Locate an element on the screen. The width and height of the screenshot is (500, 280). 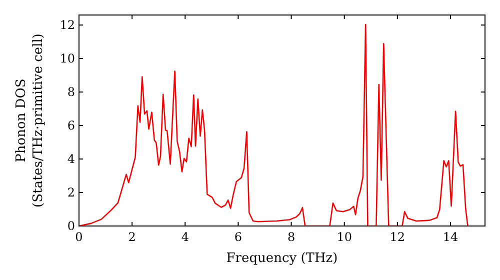
x-tick-label: 2 is located at coordinates (132, 237).